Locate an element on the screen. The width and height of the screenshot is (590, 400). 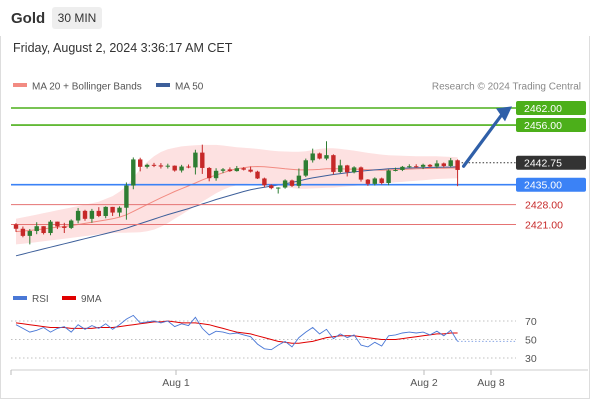
rsi-ma-legend-swatch is located at coordinates (69, 298).